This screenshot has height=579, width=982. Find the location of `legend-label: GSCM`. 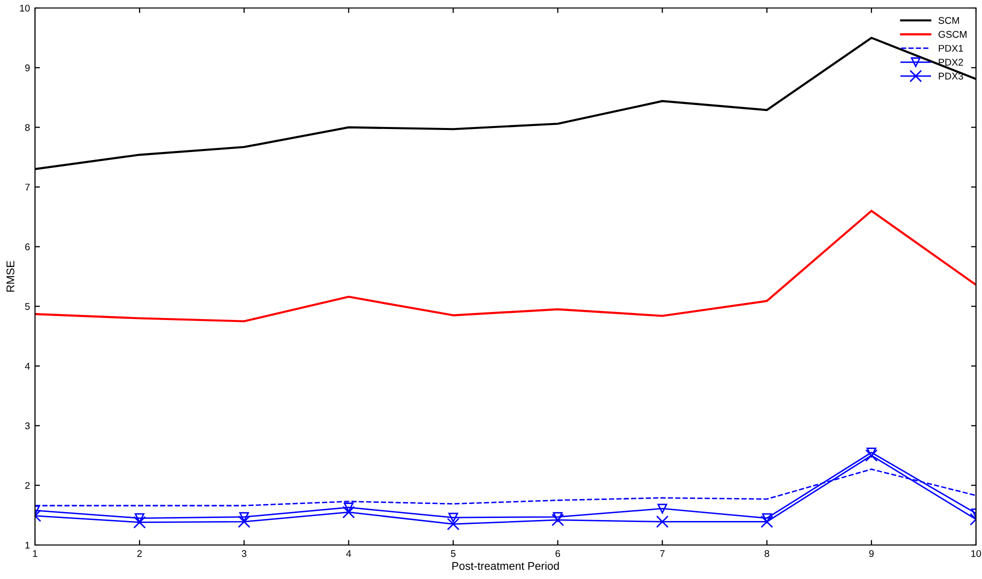

legend-label: GSCM is located at coordinates (952, 34).